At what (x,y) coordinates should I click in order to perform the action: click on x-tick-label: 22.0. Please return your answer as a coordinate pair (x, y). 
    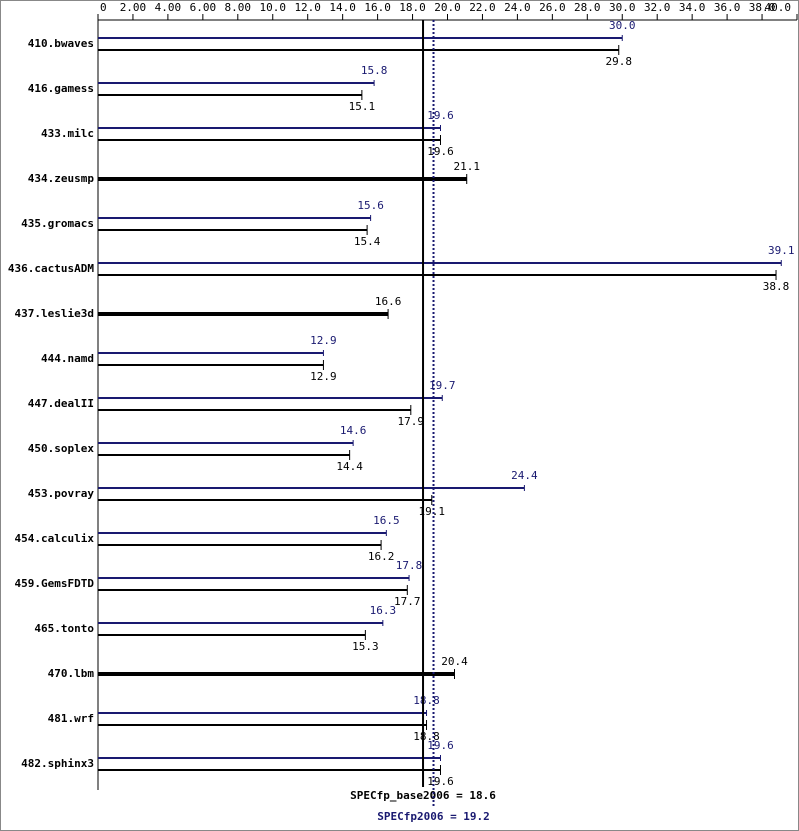
    Looking at the image, I should click on (482, 7).